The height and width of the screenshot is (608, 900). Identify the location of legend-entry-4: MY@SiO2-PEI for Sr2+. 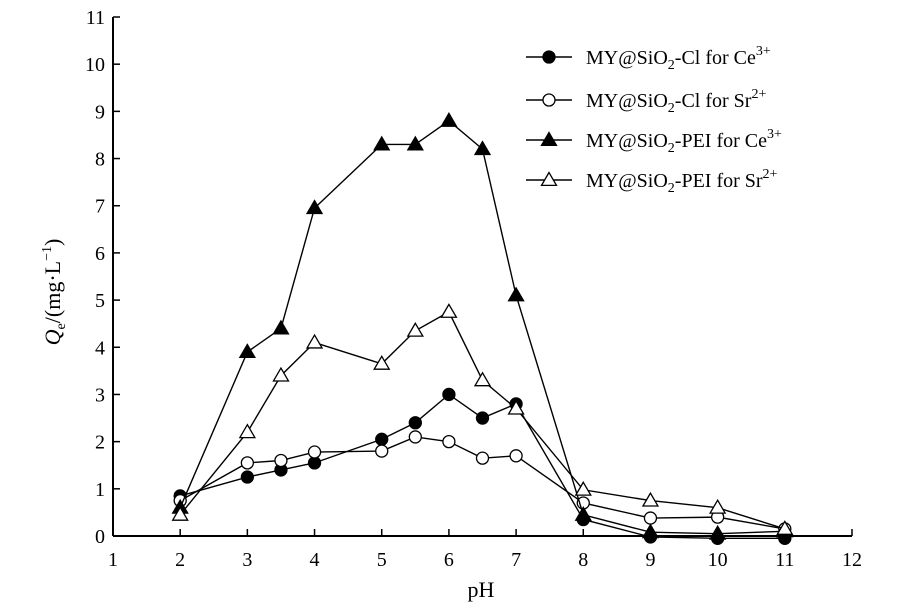
(652, 181).